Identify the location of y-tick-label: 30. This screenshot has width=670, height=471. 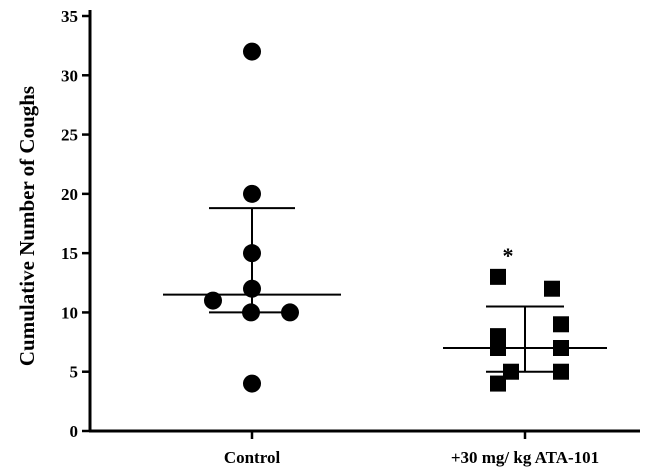
(69, 75).